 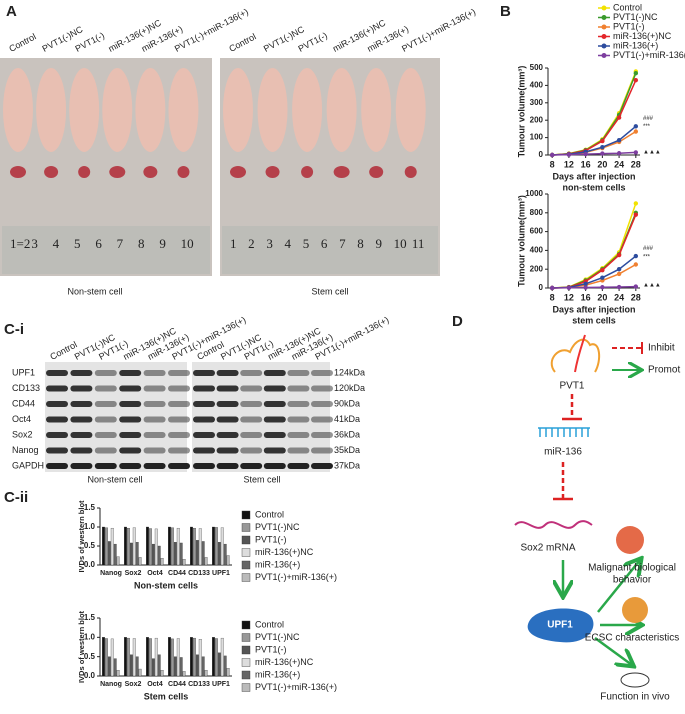 What do you see at coordinates (521, 112) in the screenshot?
I see `y-axis-label: Tumour volume(mm³)` at bounding box center [521, 112].